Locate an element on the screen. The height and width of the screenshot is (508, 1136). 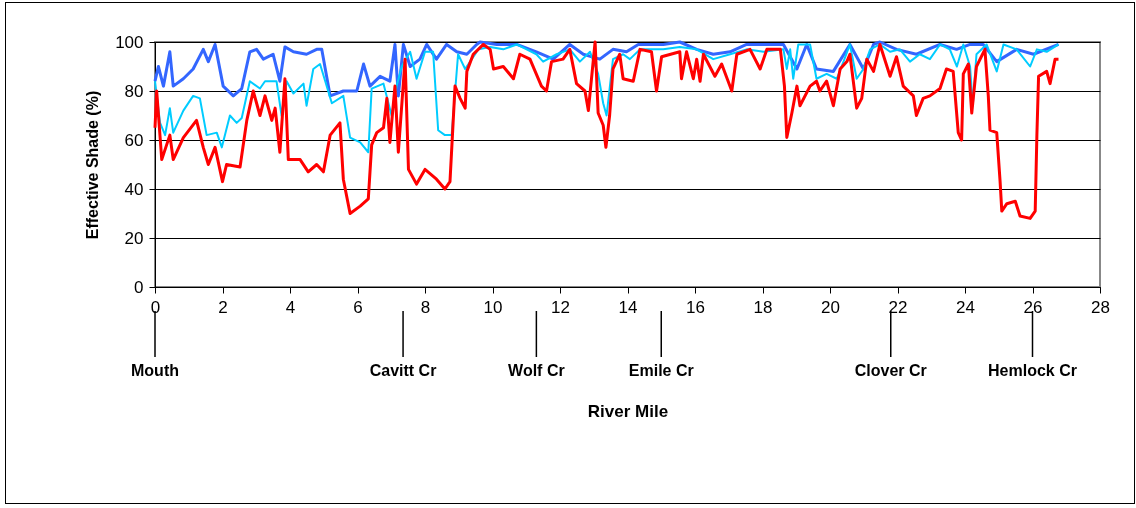
x-tick-label: 18 is located at coordinates (763, 307).